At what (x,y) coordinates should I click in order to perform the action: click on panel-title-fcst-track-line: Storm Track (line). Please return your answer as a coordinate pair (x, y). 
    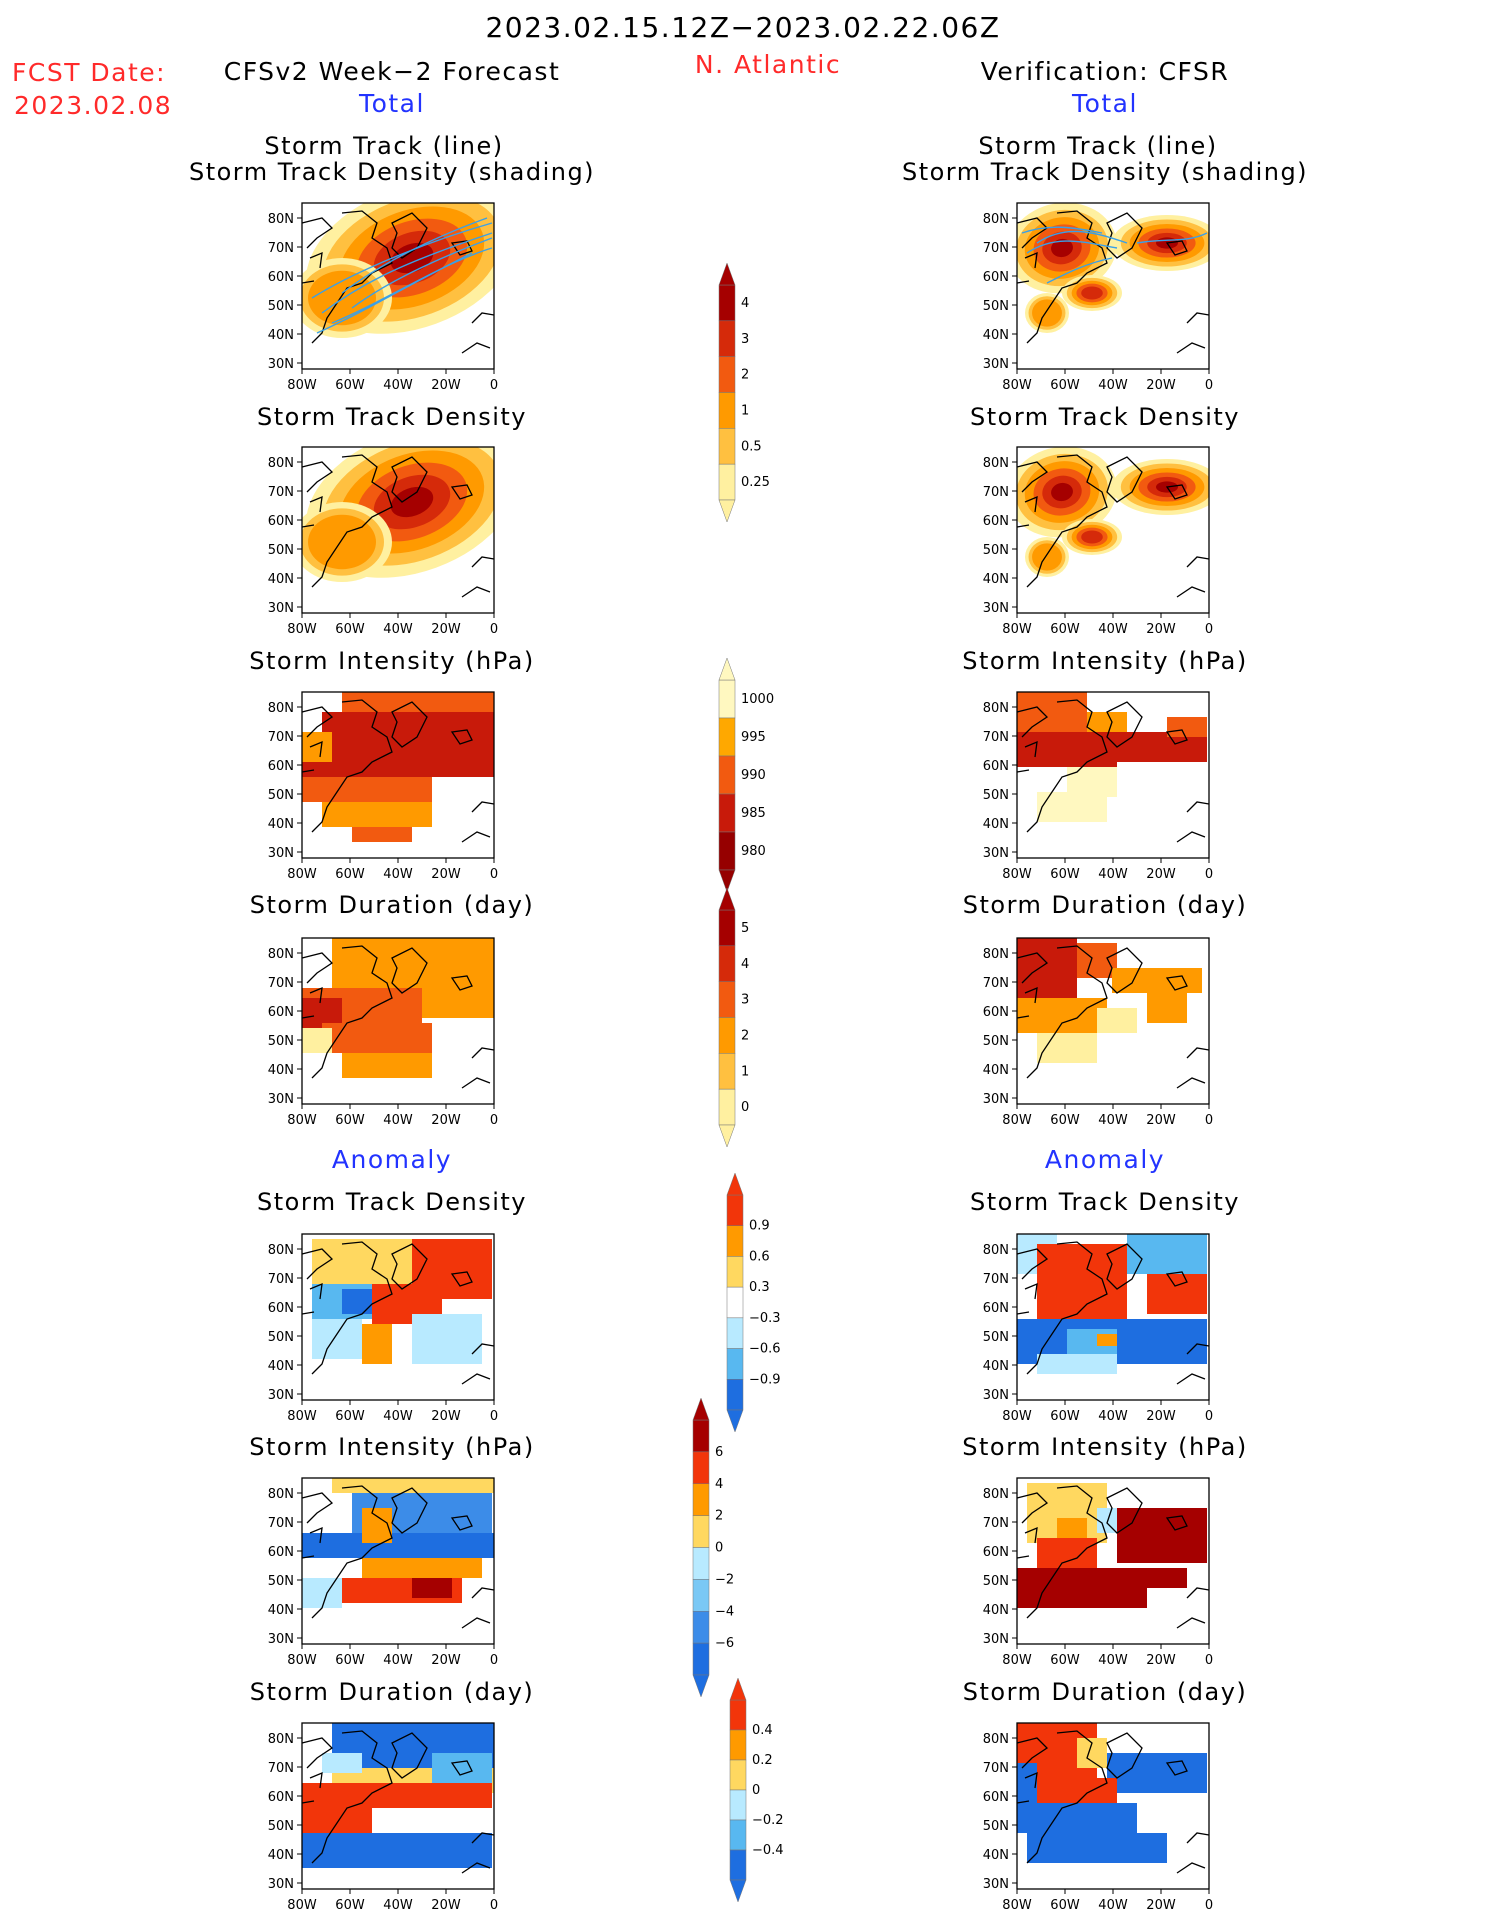
    Looking at the image, I should click on (384, 146).